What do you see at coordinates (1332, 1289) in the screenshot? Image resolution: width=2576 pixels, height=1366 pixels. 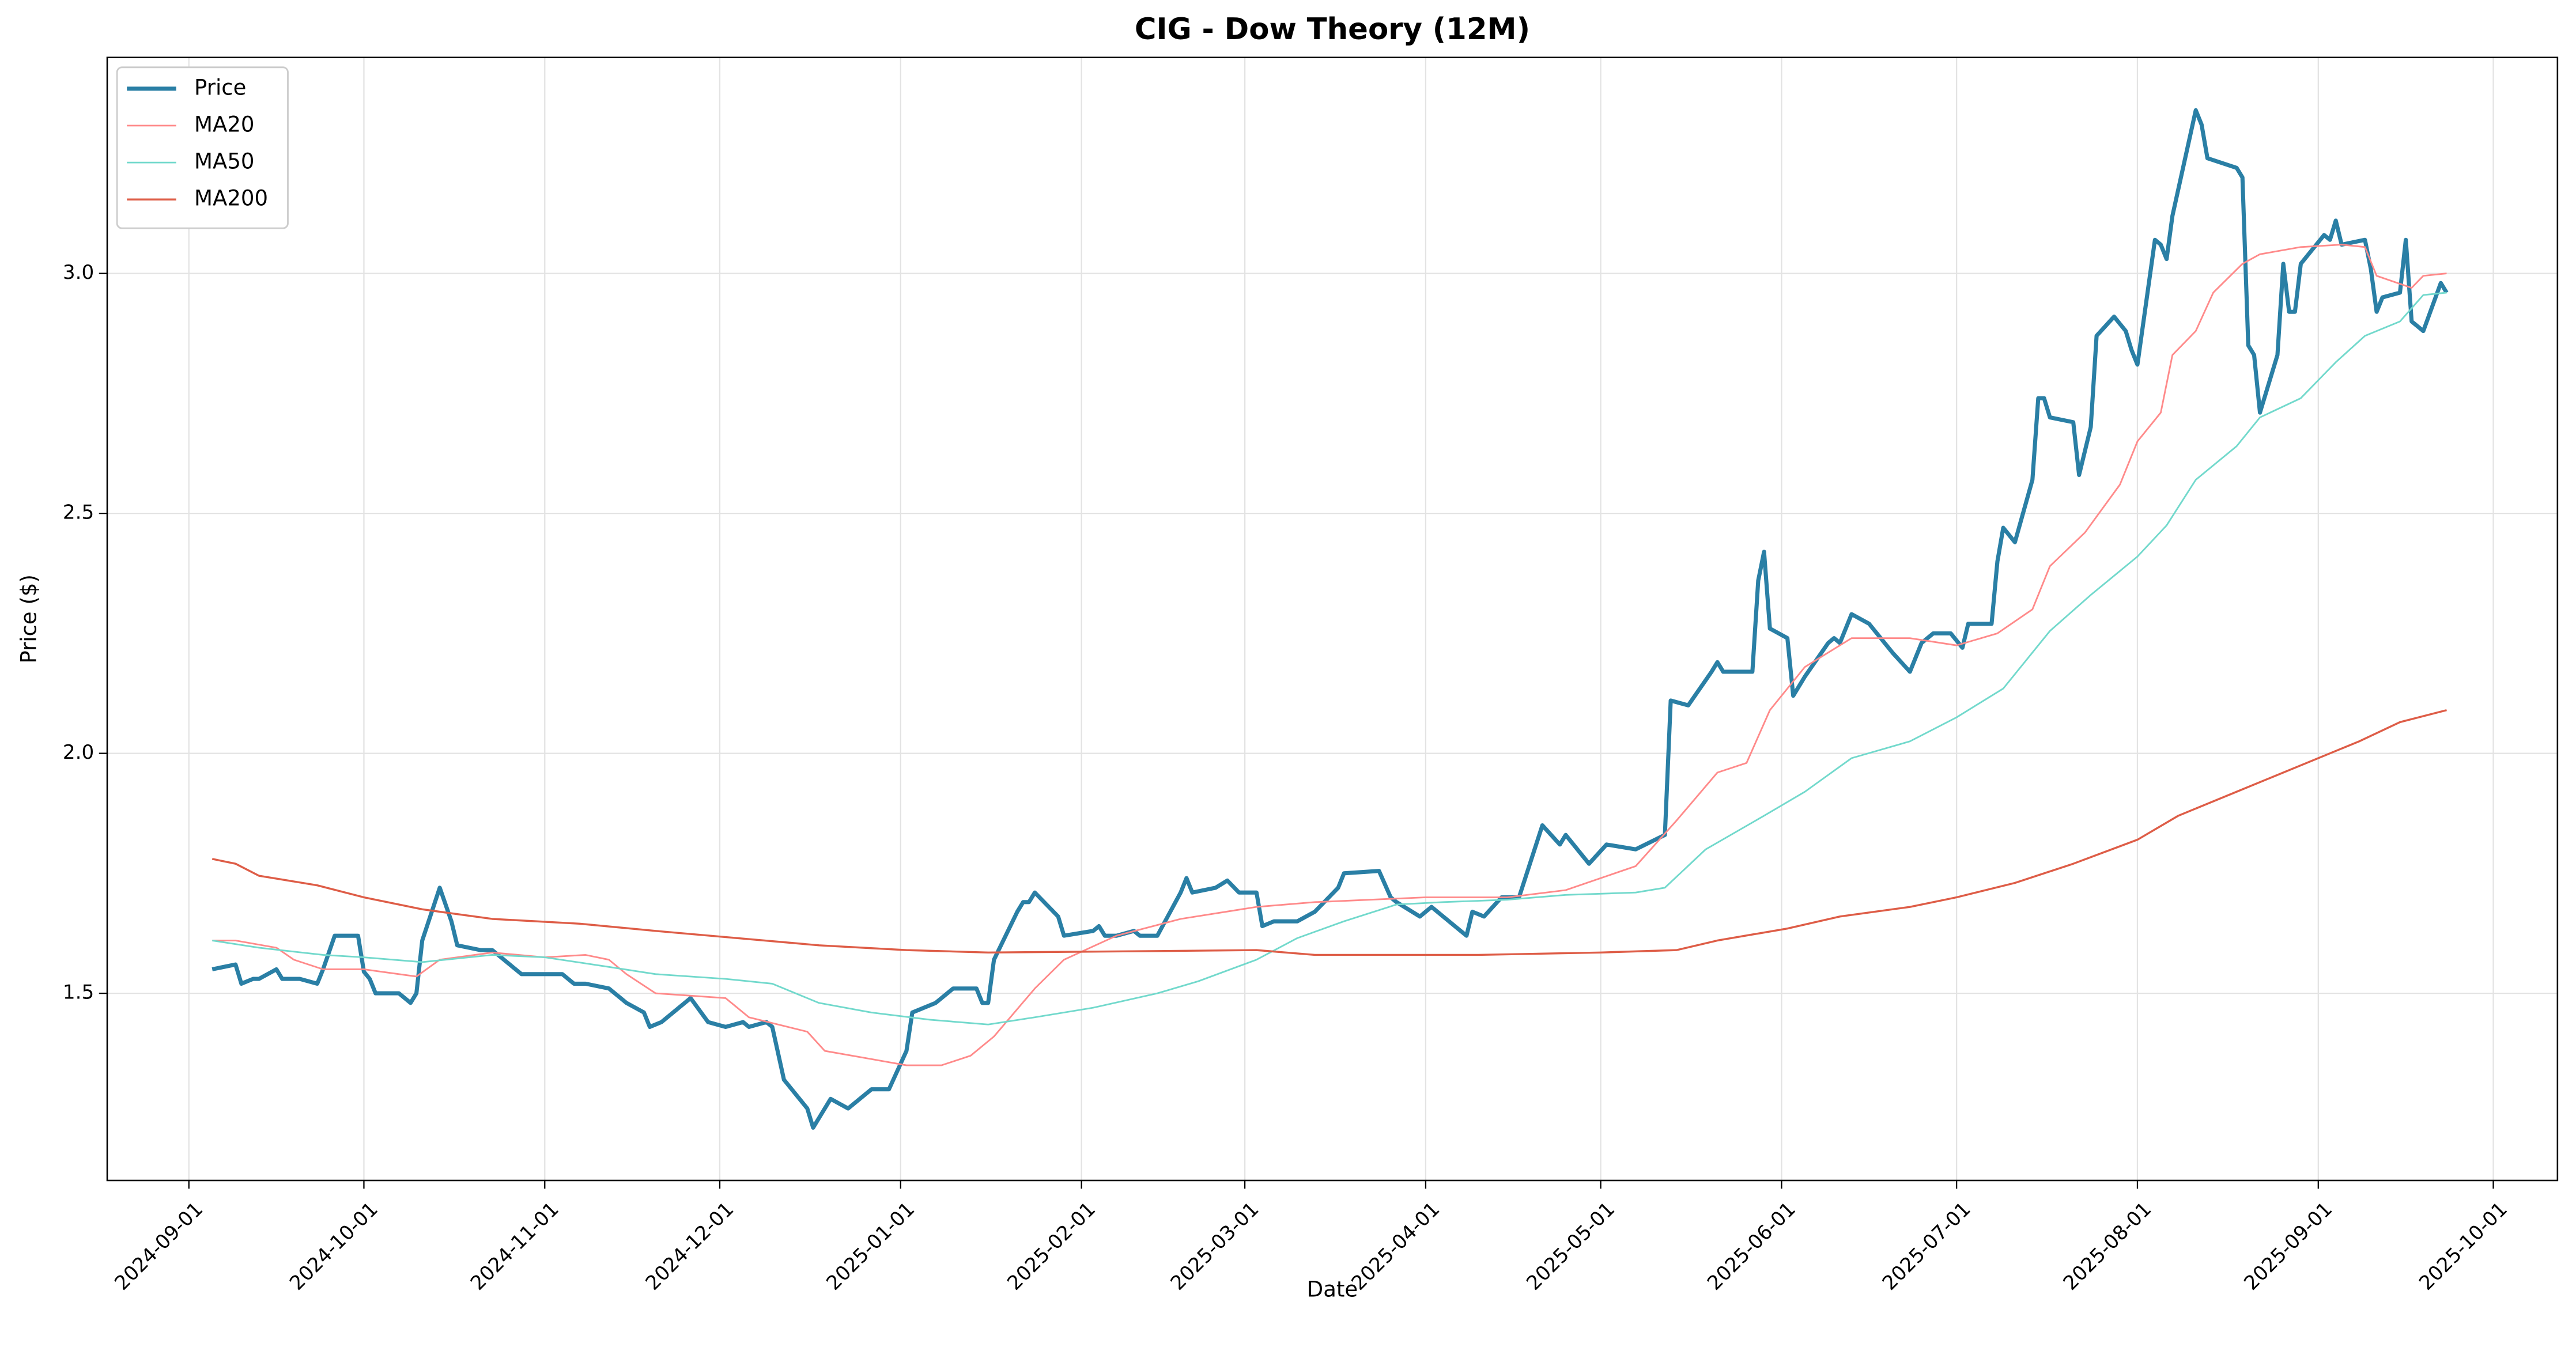 I see `x-axis-label: Date` at bounding box center [1332, 1289].